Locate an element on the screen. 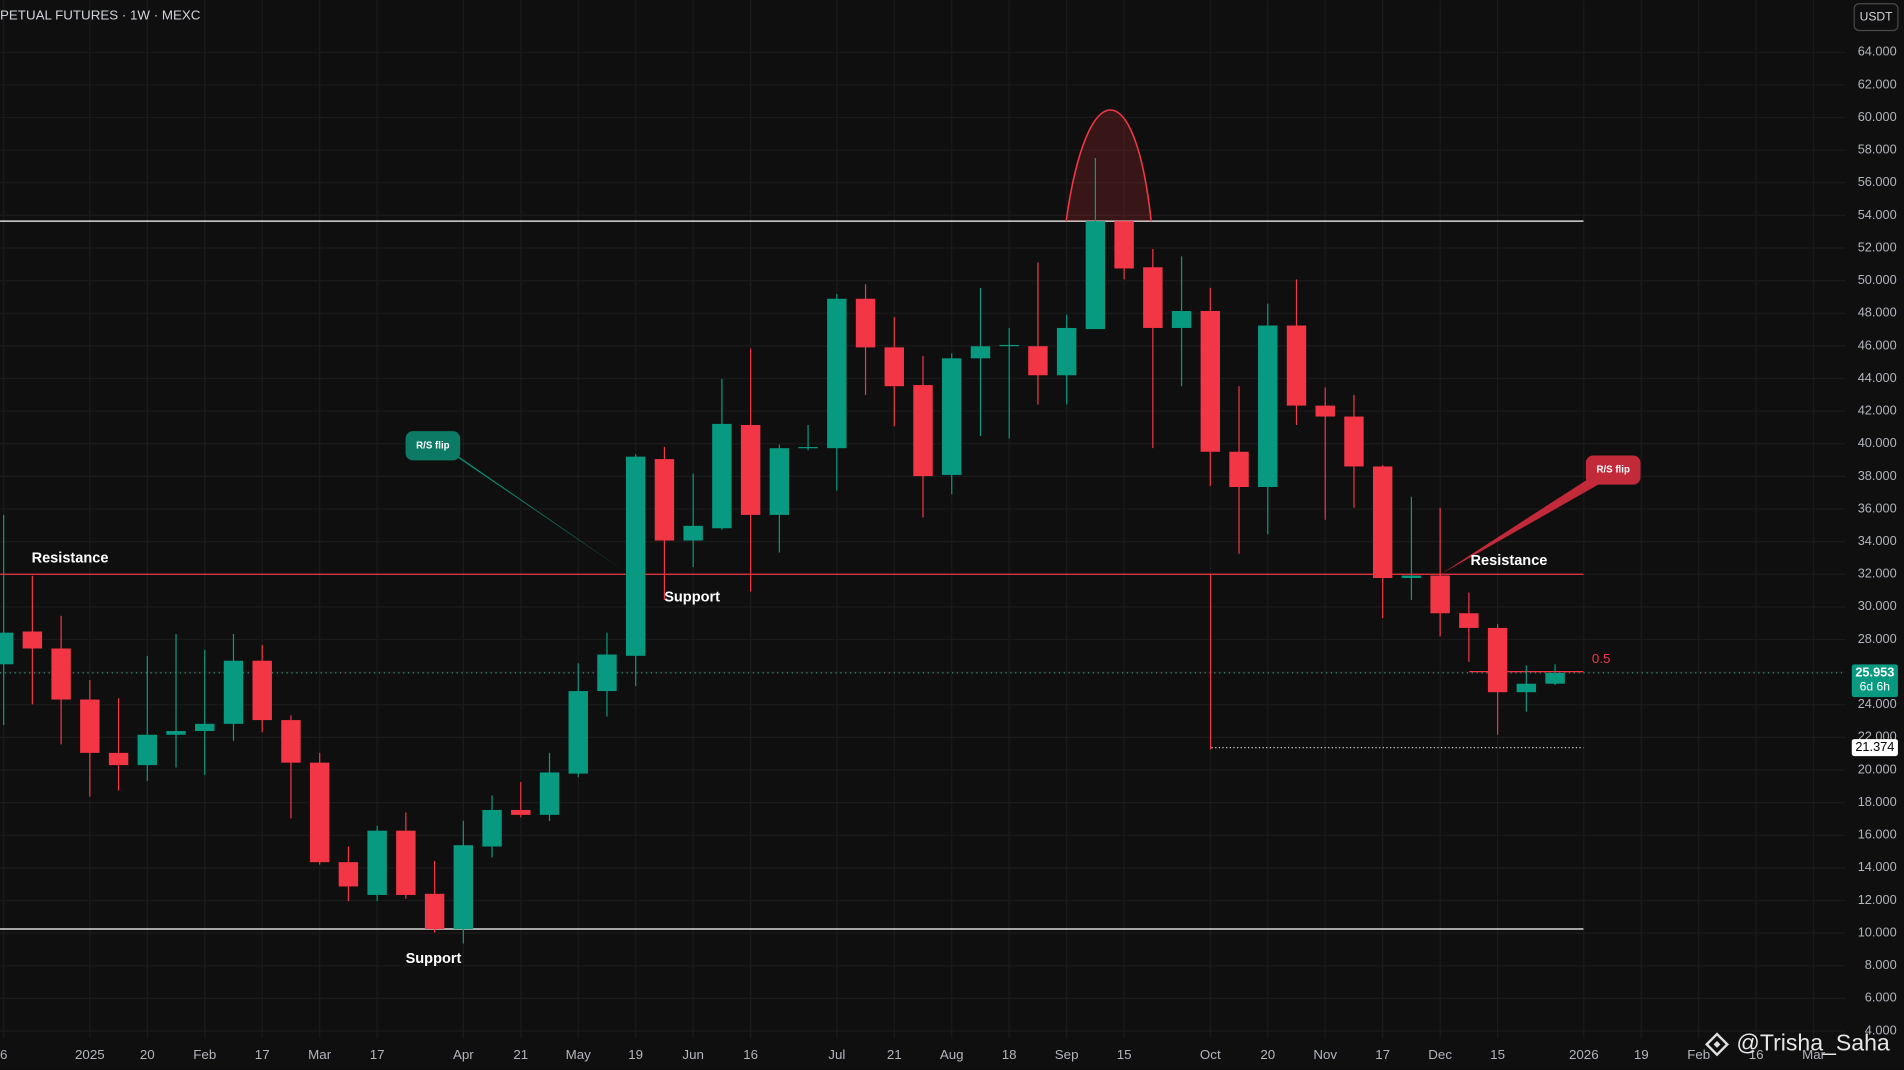  fib-label: 0.5 is located at coordinates (1601, 658).